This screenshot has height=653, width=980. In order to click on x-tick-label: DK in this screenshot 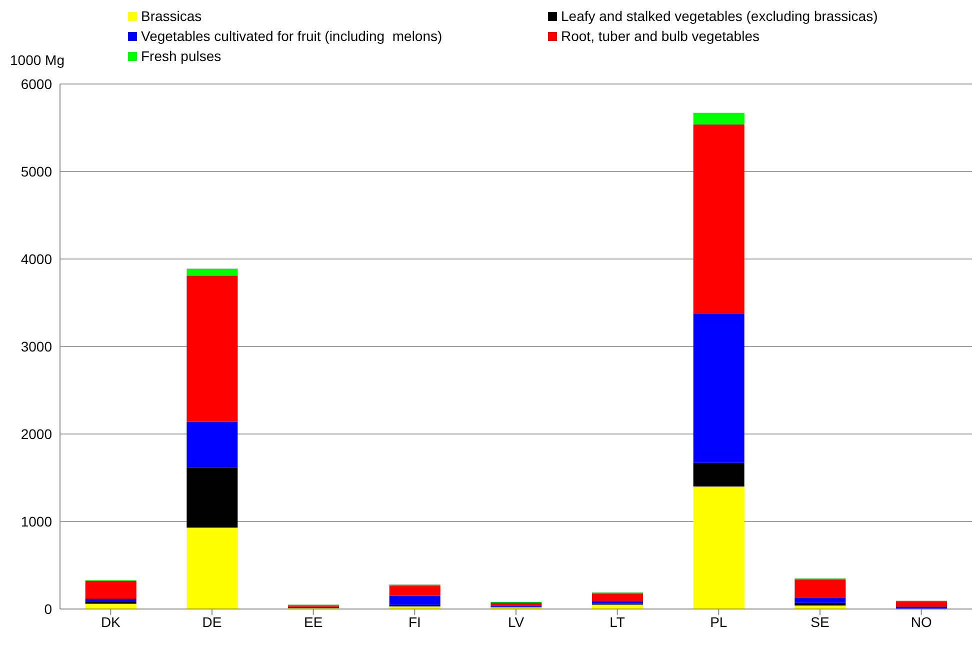, I will do `click(111, 622)`.